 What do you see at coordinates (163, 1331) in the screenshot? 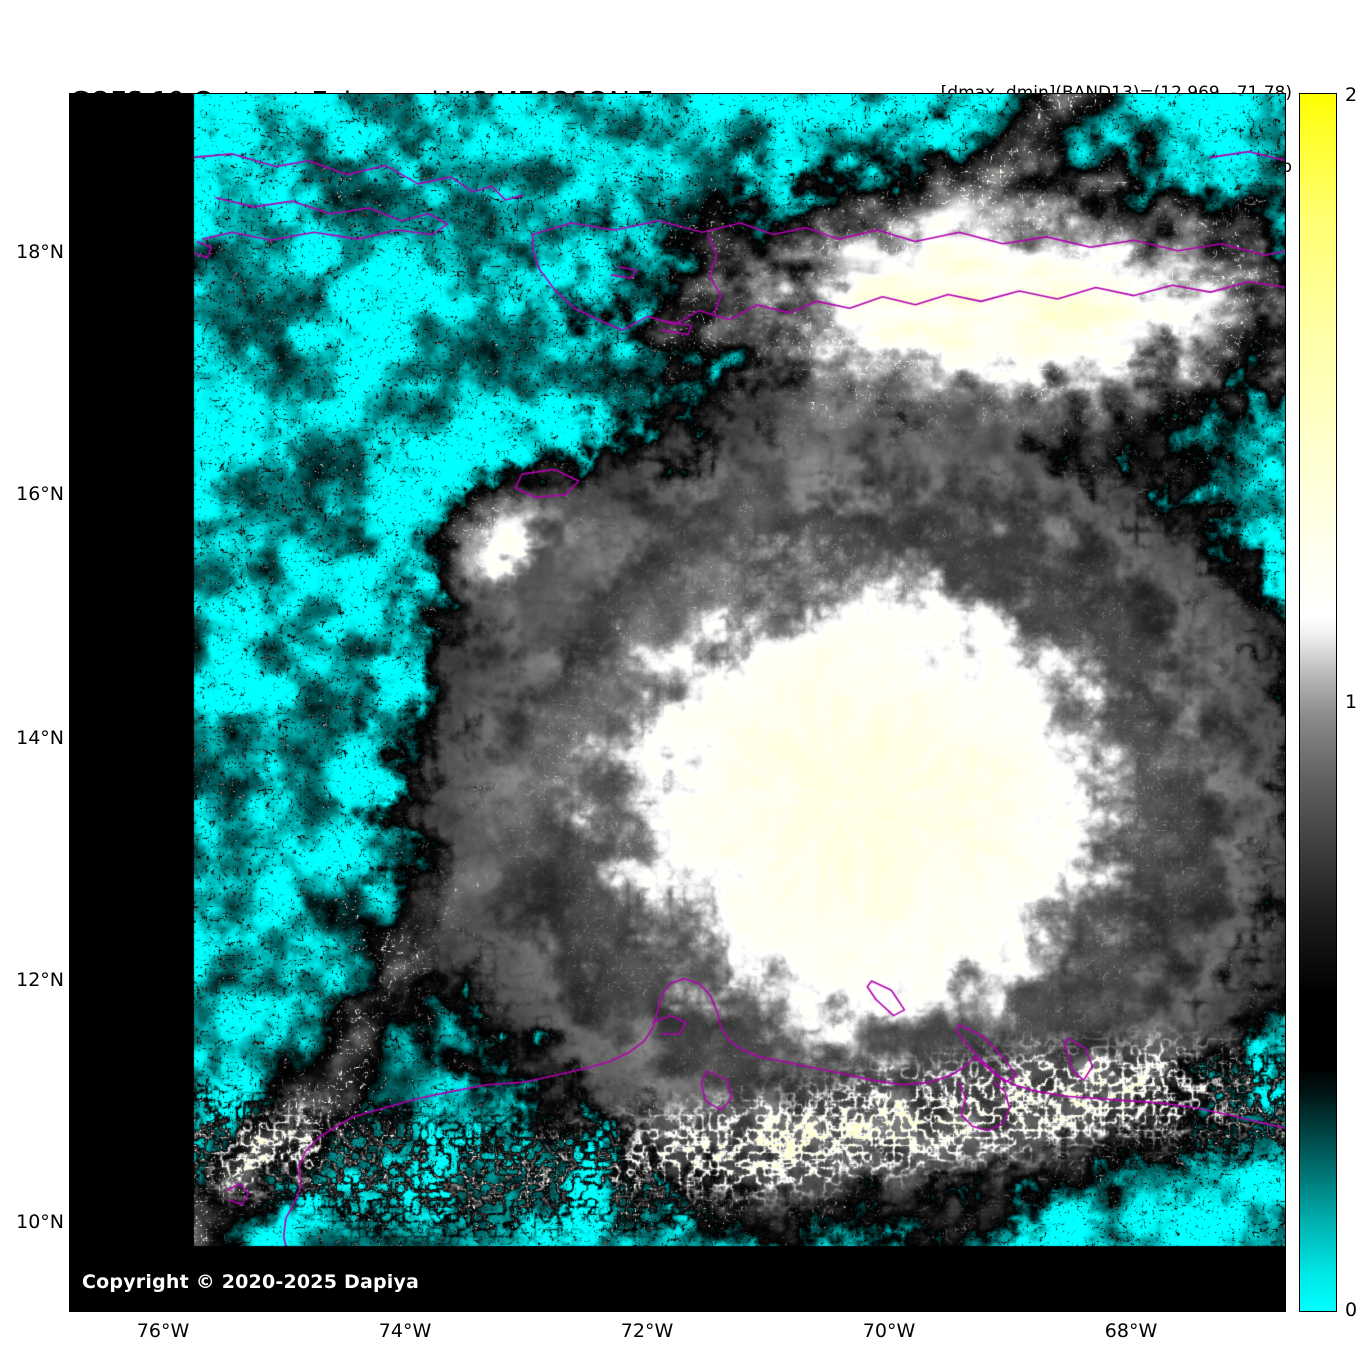
I see `longitude-tick-label: 76°W` at bounding box center [163, 1331].